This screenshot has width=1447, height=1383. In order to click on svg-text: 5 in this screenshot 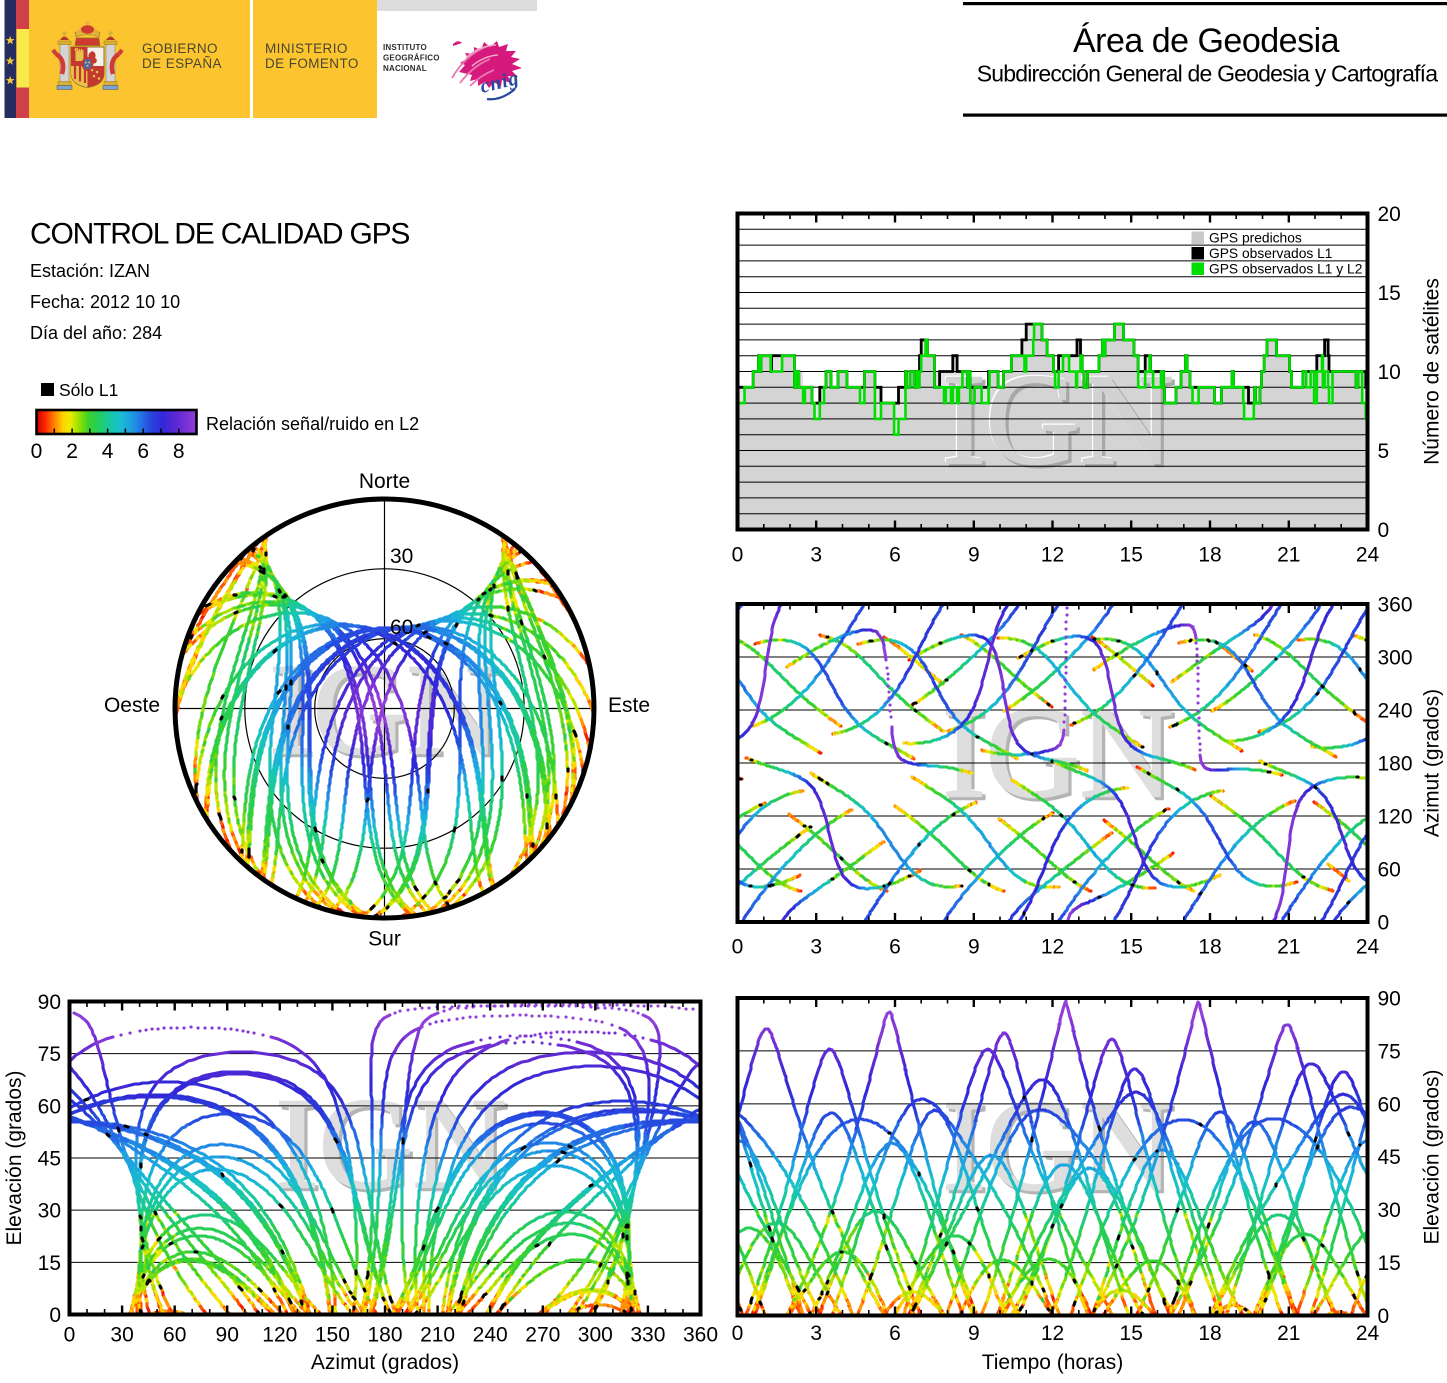, I will do `click(1384, 451)`.